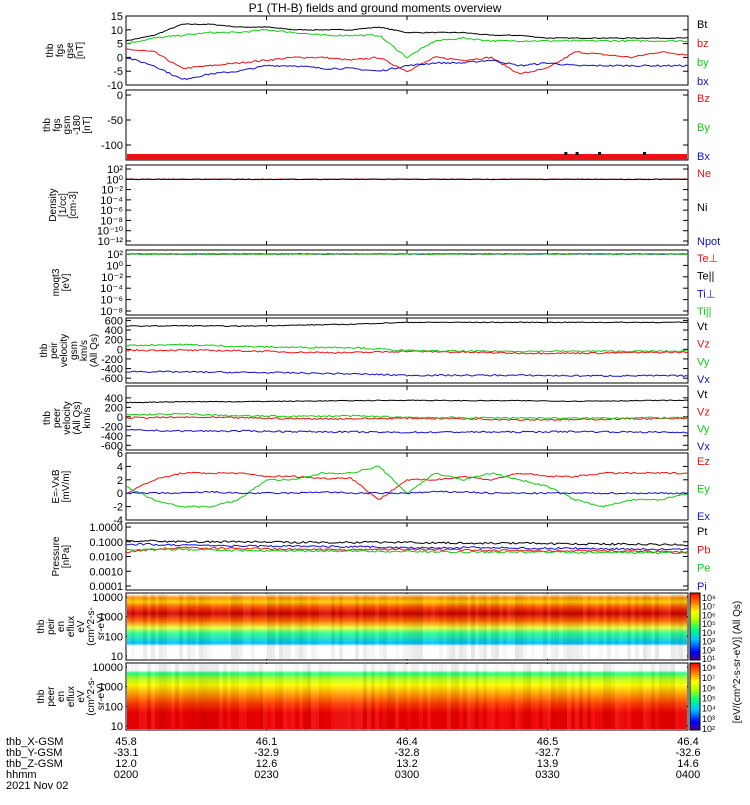 The width and height of the screenshot is (750, 805). What do you see at coordinates (407, 401) in the screenshot?
I see `series-line-Vt` at bounding box center [407, 401].